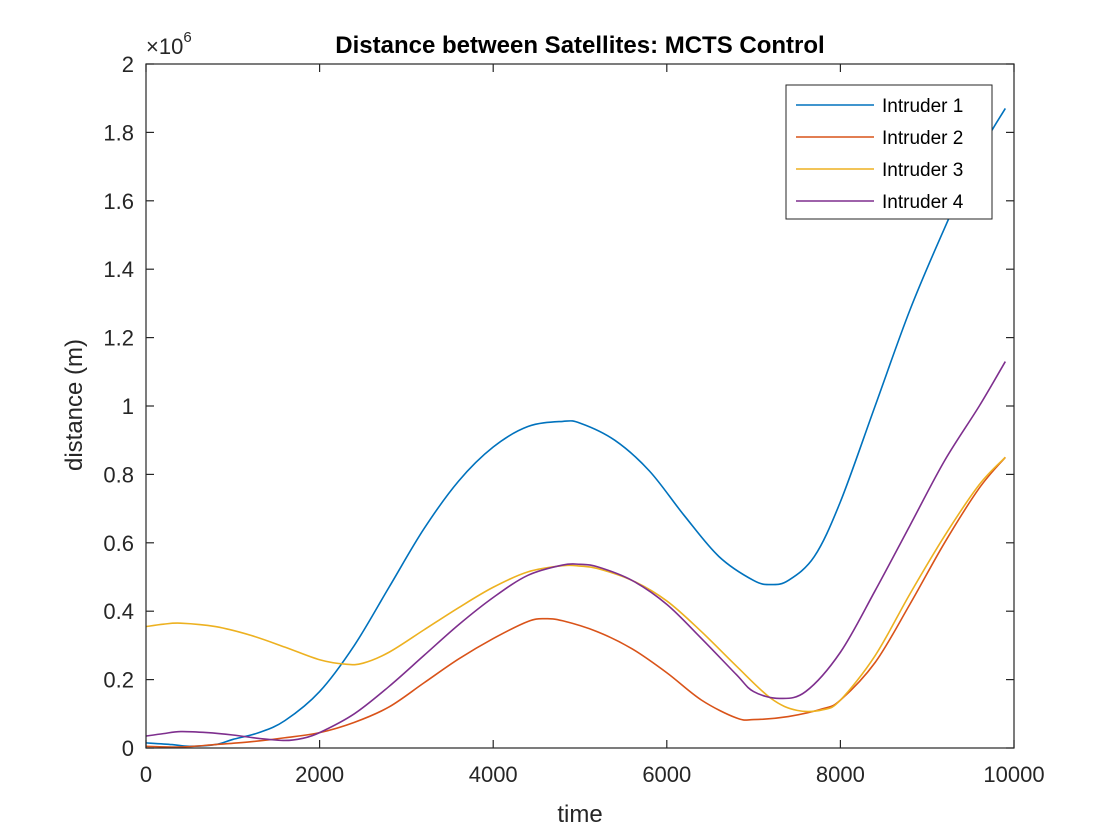 The image size is (1120, 840). I want to click on legend-label-intruder-4: Intruder 4, so click(923, 202).